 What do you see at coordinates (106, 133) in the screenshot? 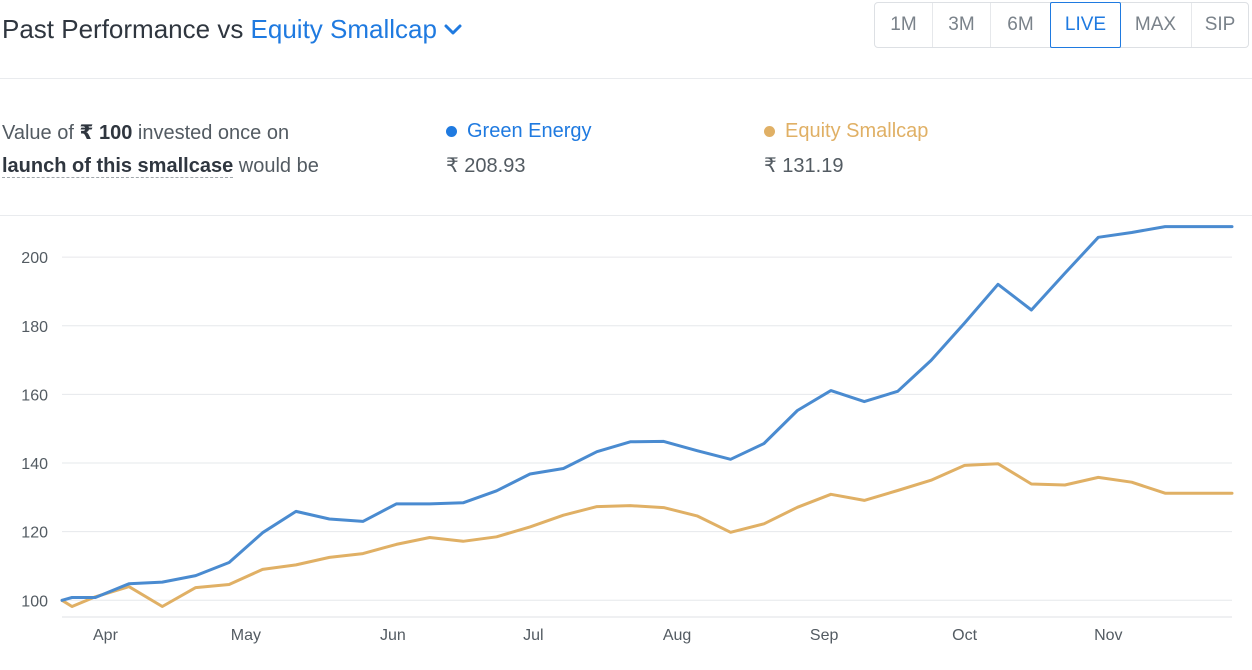
I see `invested-amount: ₹ 100` at bounding box center [106, 133].